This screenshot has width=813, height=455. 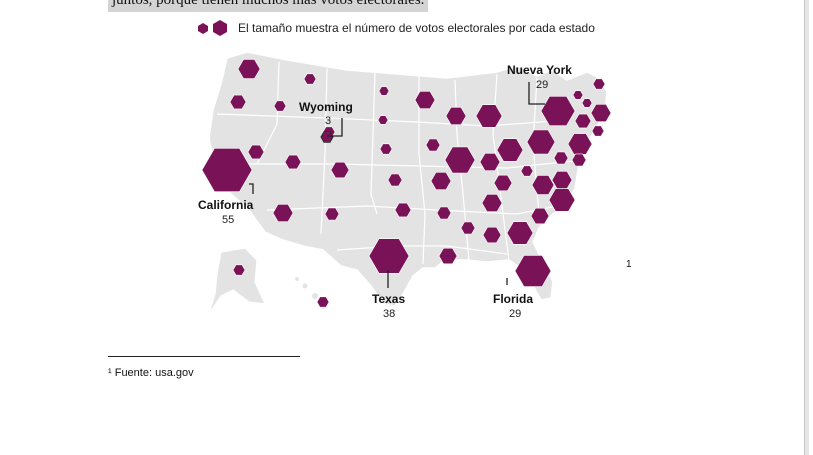 What do you see at coordinates (226, 205) in the screenshot?
I see `california-label: California` at bounding box center [226, 205].